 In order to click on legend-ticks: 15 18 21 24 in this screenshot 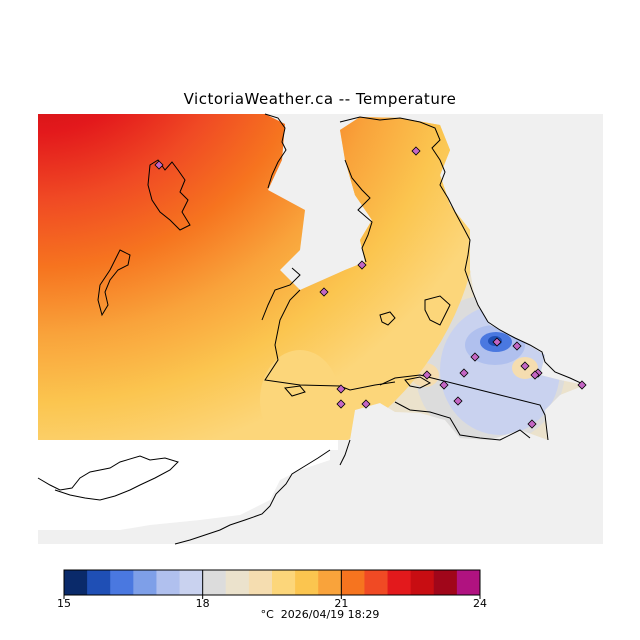, I will do `click(272, 590)`.